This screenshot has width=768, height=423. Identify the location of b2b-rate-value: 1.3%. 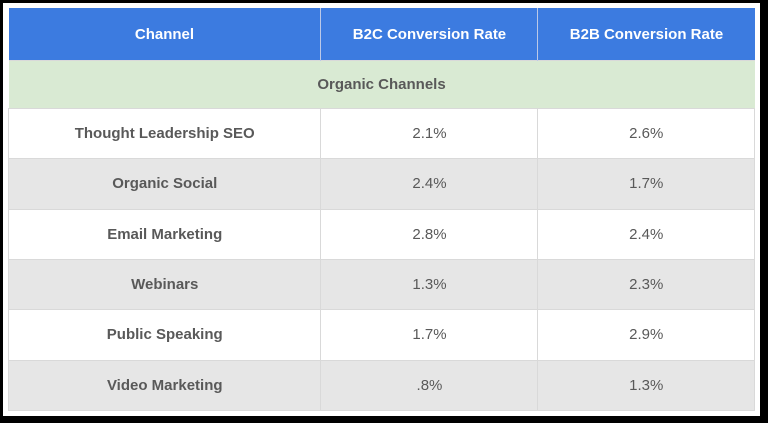
(646, 385).